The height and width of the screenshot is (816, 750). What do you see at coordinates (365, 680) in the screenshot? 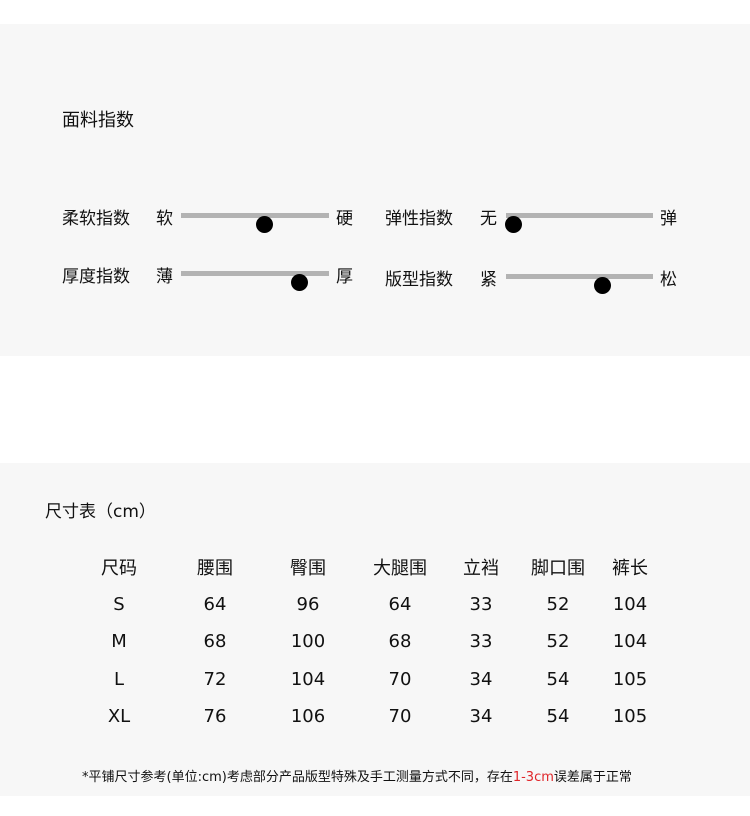
I see `table-row: L 72 104 70 34 54 105` at bounding box center [365, 680].